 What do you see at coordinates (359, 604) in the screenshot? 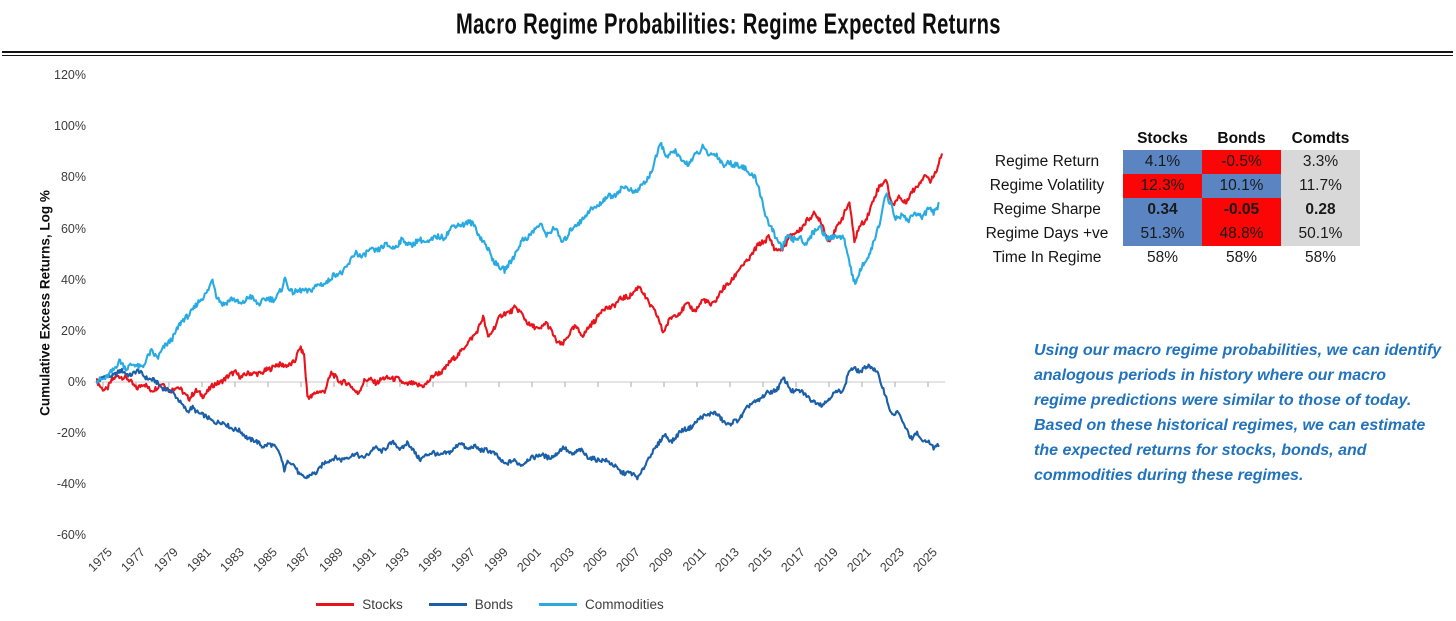
I see `legend-item-stocks: Stocks` at bounding box center [359, 604].